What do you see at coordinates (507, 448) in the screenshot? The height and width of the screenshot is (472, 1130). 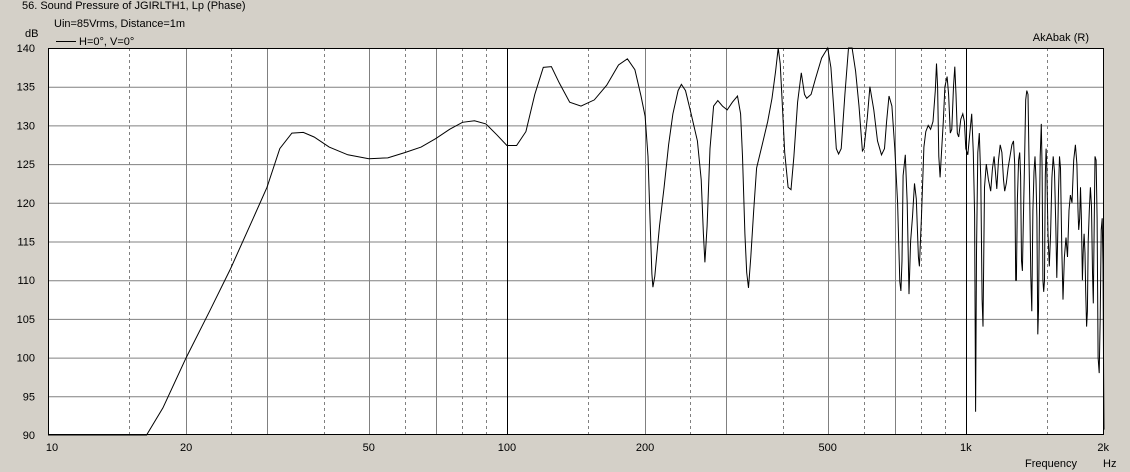 I see `x-tick-label: 100` at bounding box center [507, 448].